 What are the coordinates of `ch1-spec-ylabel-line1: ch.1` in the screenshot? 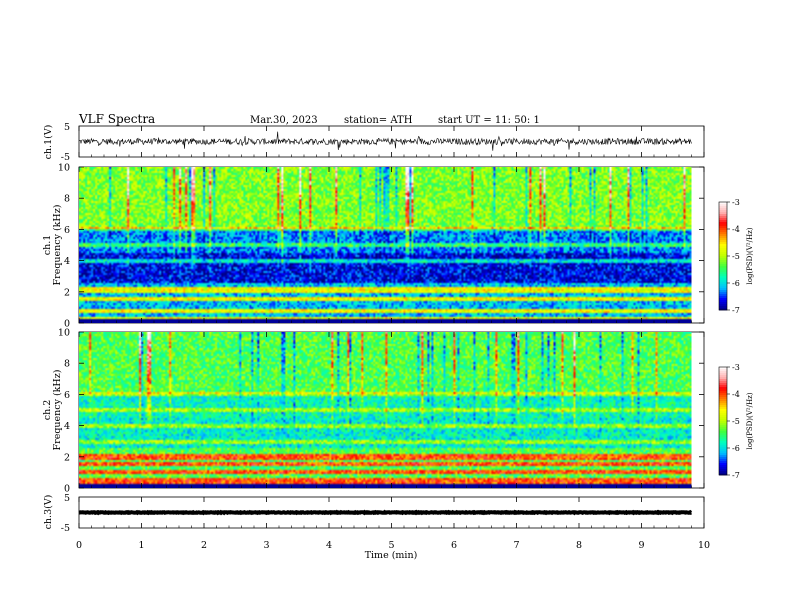 It's located at (47, 245).